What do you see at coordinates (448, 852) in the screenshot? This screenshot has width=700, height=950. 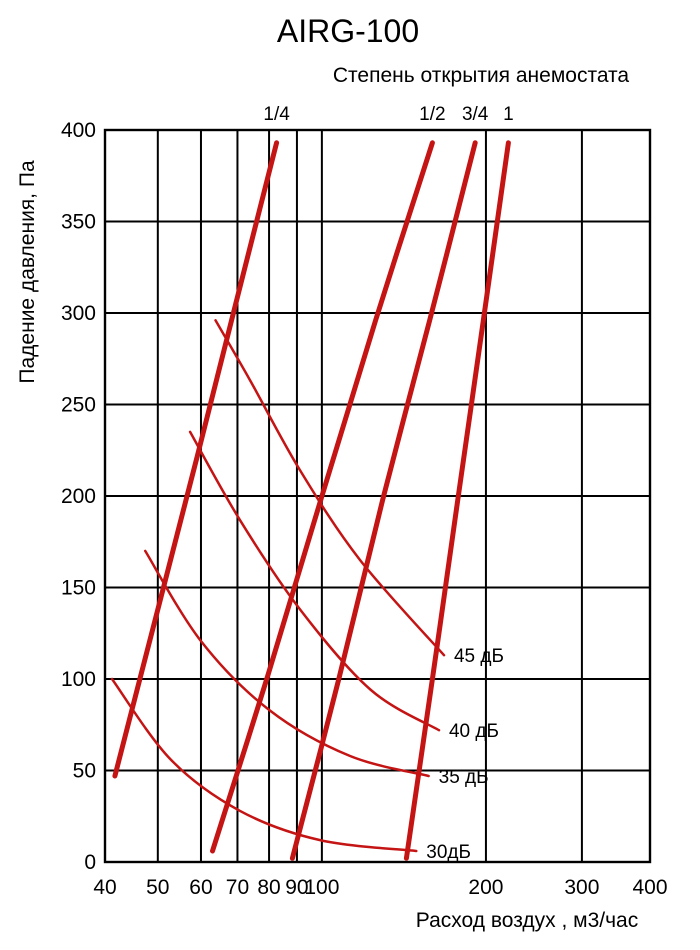 I see `noise-label-30: 30дБ` at bounding box center [448, 852].